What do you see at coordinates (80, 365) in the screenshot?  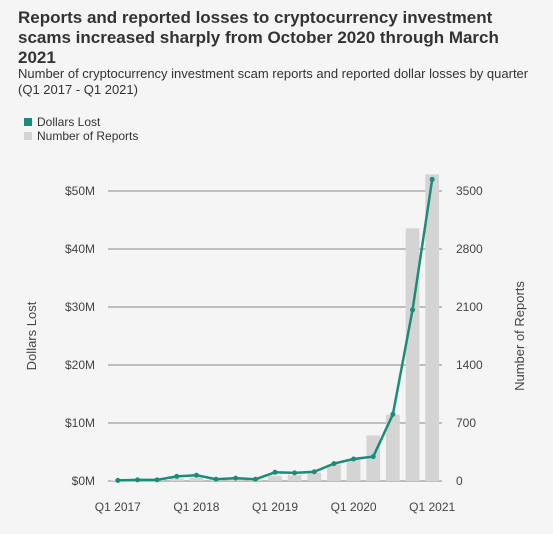 I see `y-tick-left: $20M` at bounding box center [80, 365].